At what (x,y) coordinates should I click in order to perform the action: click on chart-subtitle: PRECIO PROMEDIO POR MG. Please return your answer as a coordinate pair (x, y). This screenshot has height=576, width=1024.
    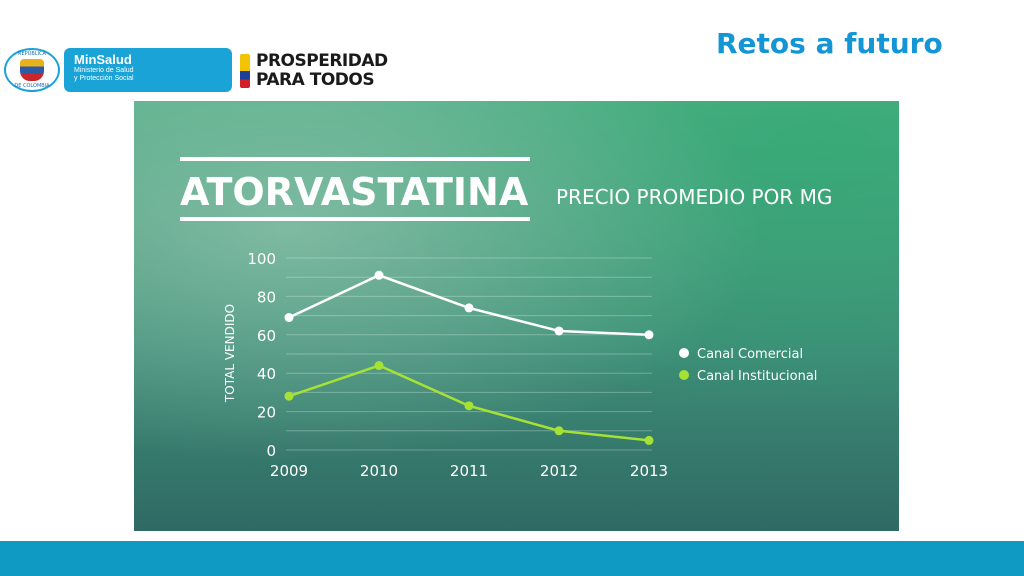
    Looking at the image, I should click on (694, 197).